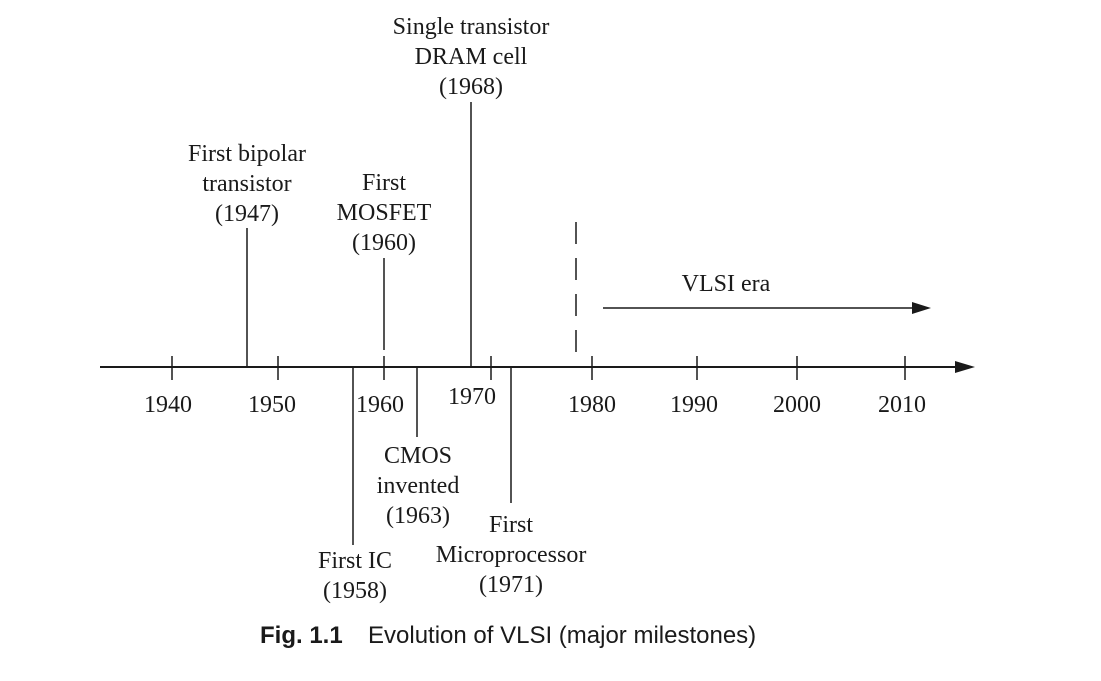  Describe the element at coordinates (471, 87) in the screenshot. I see `milestone-dram-line3: (1968)` at that location.